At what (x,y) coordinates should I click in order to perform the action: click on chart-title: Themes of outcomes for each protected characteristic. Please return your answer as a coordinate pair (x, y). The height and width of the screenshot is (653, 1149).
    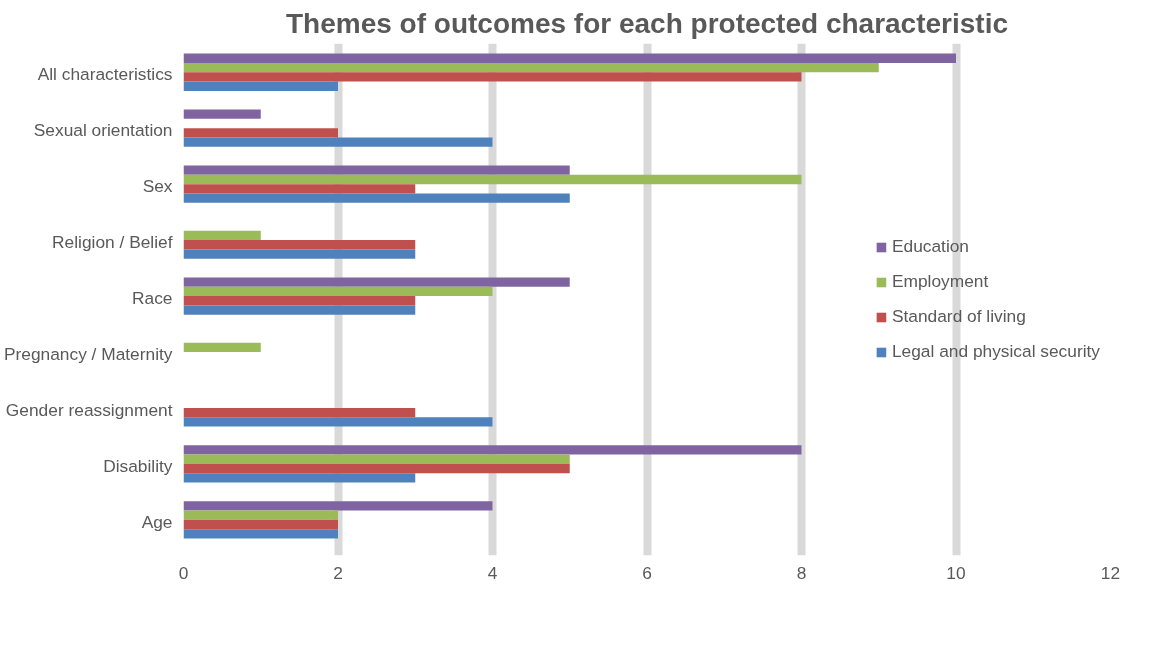
    Looking at the image, I should click on (647, 23).